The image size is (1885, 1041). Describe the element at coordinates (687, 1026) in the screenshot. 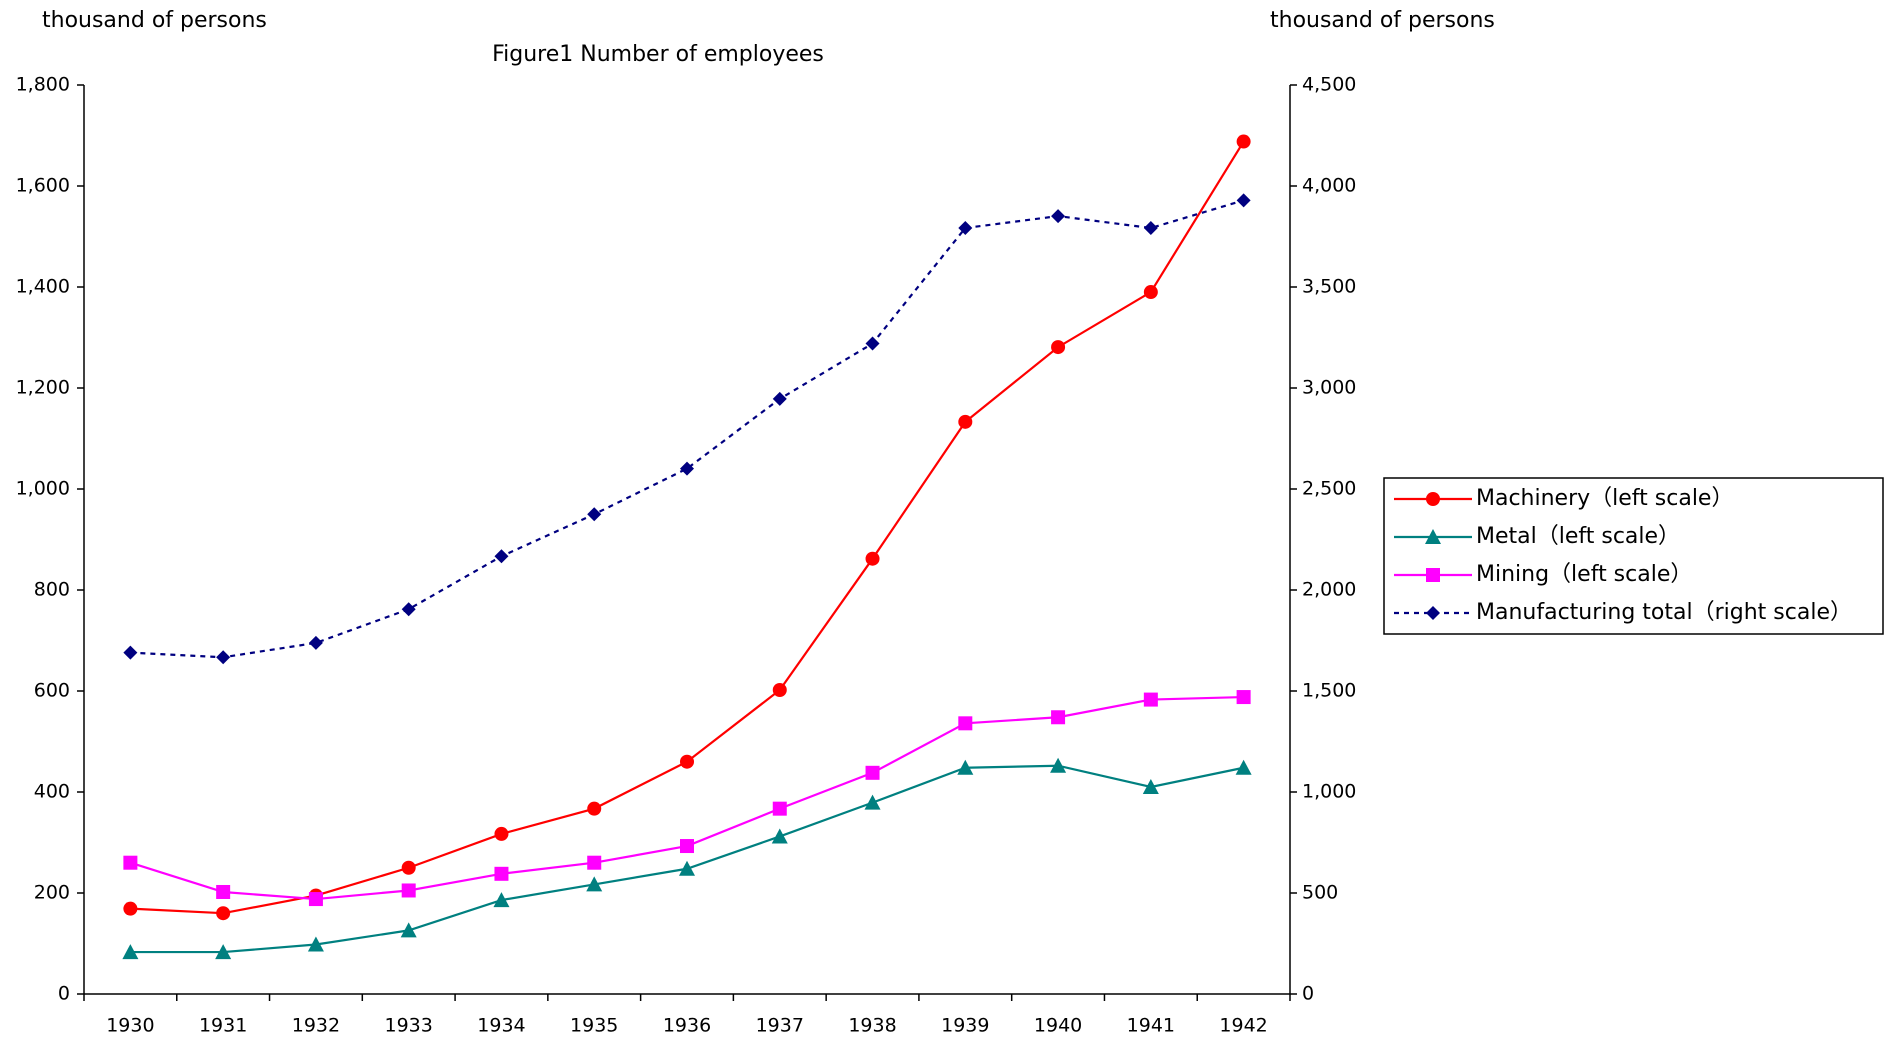

I see `x-tick-label: 1936` at that location.